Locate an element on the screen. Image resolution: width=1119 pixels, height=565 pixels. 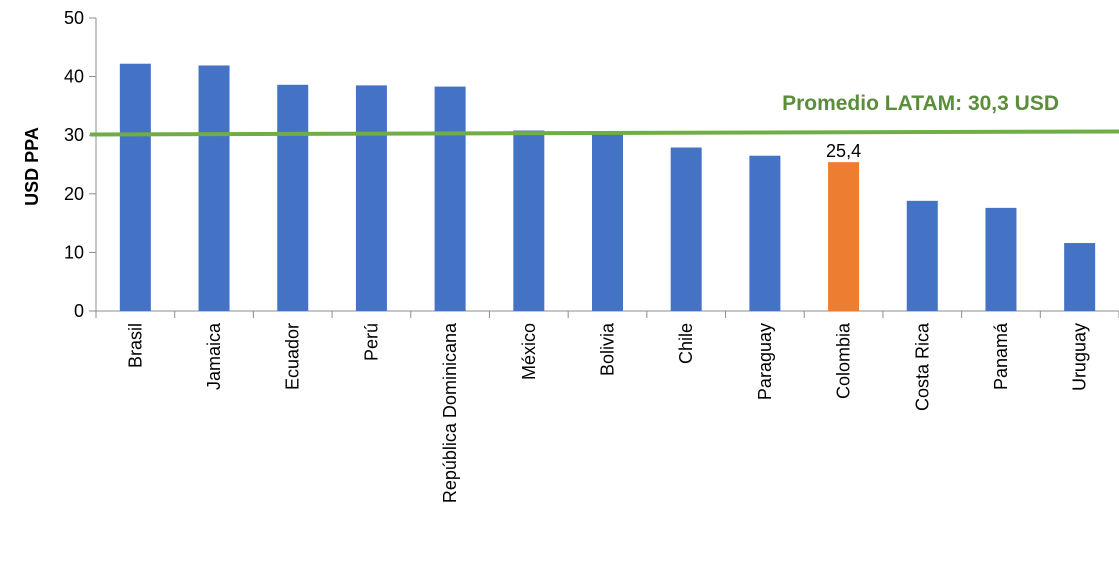
x-tick-label: Costa Rica is located at coordinates (922, 366).